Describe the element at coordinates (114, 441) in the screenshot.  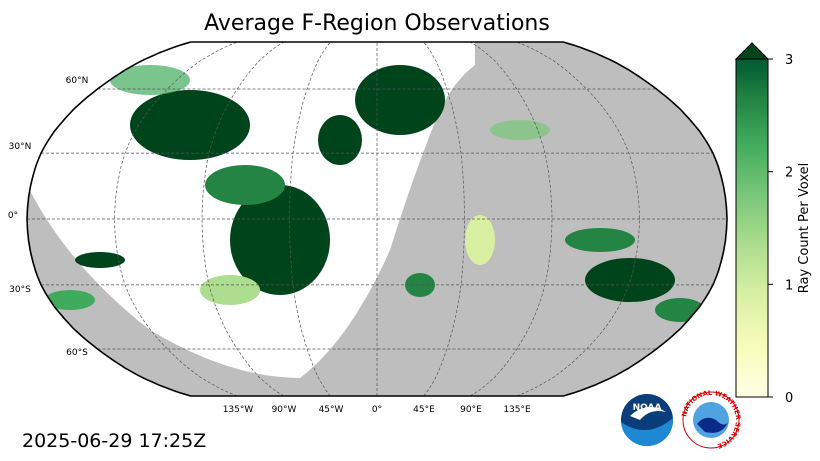
I see `timestamp: 2025-06-29 17:25Z` at that location.